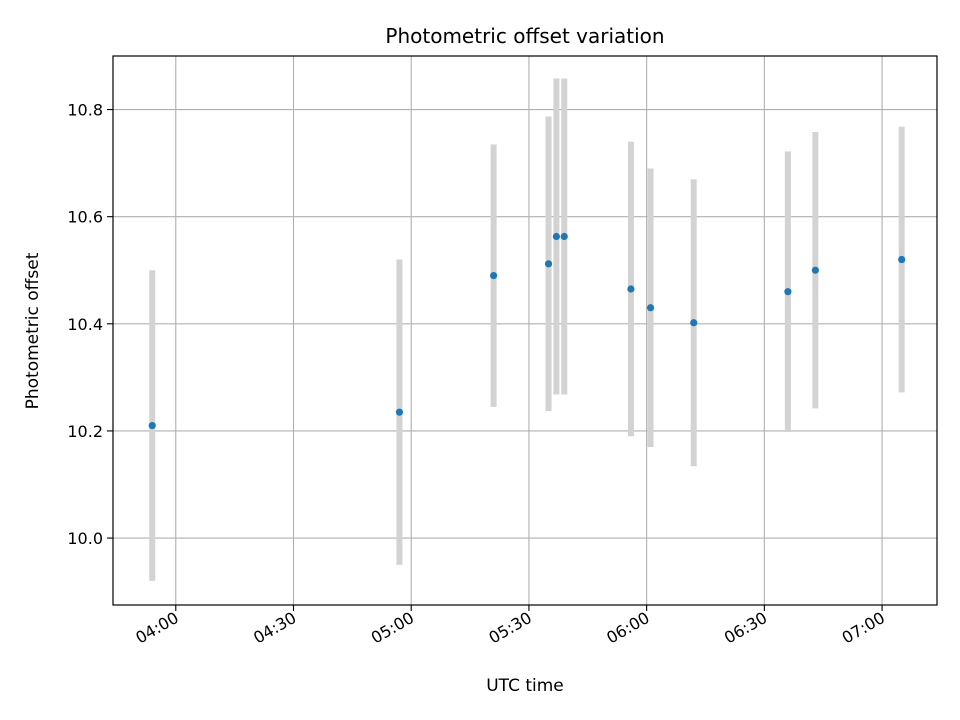  What do you see at coordinates (33, 330) in the screenshot?
I see `y-axis-label: Photometric offset` at bounding box center [33, 330].